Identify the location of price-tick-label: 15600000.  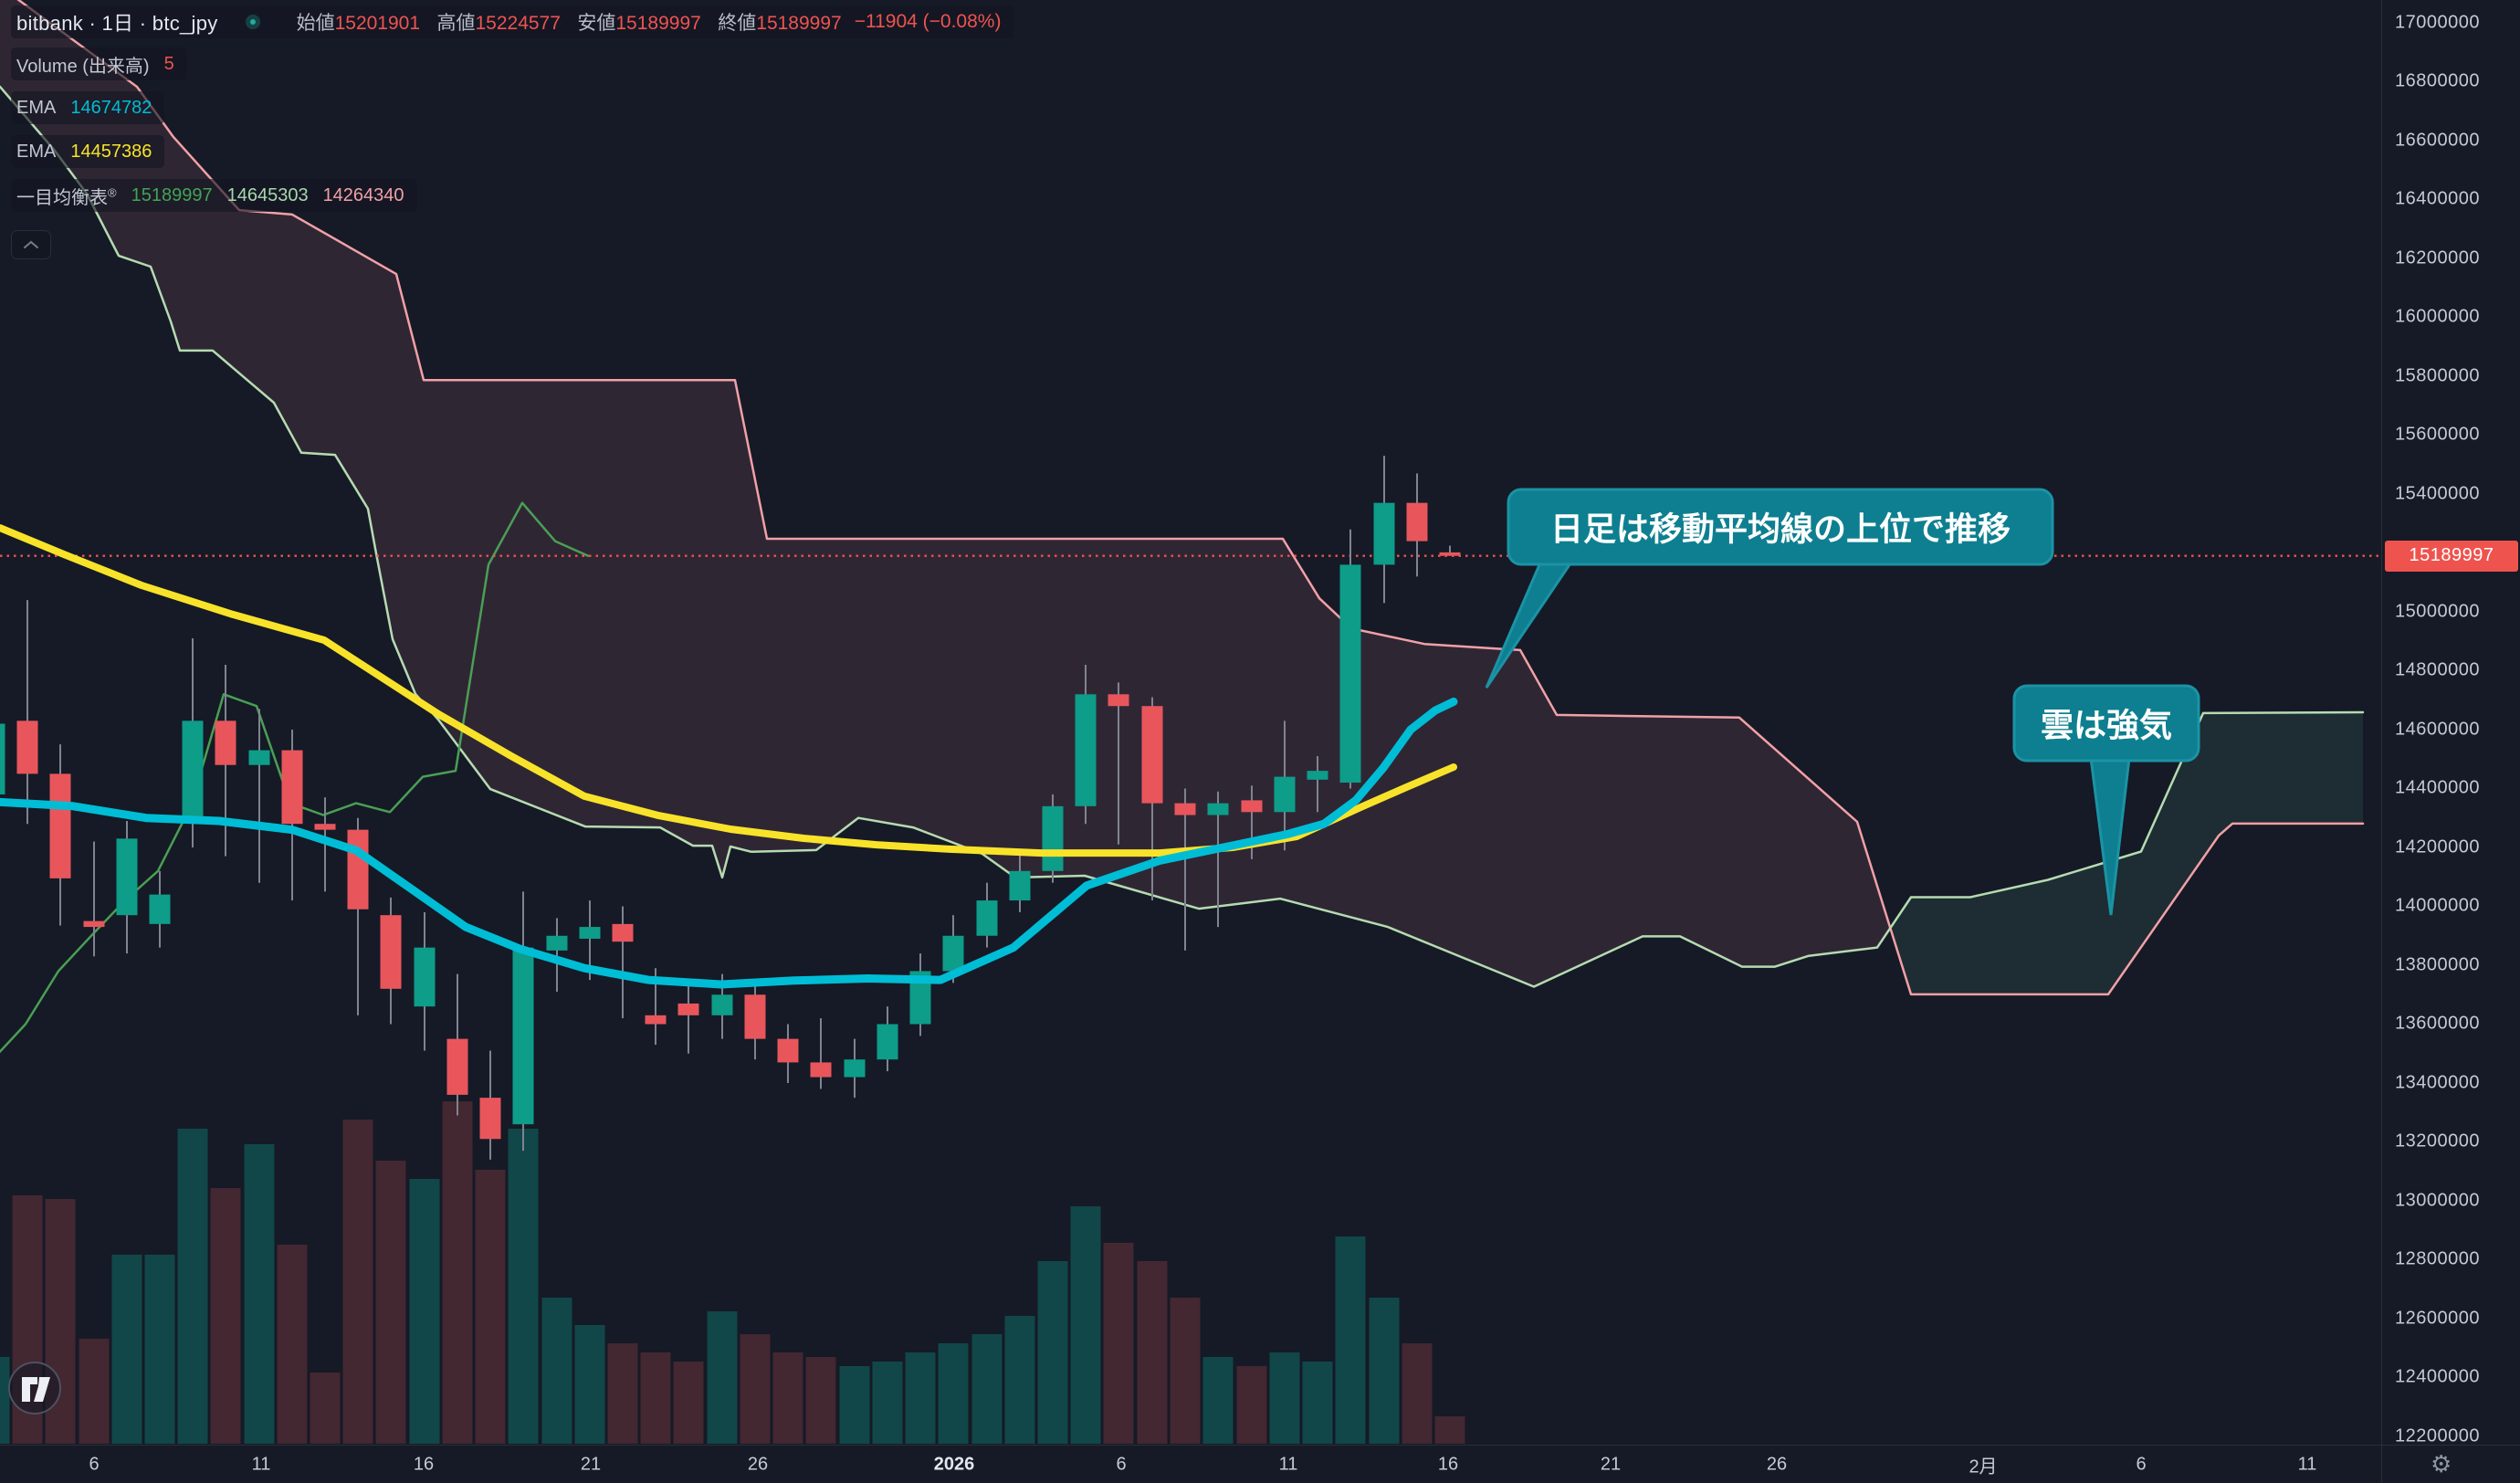
(2437, 435).